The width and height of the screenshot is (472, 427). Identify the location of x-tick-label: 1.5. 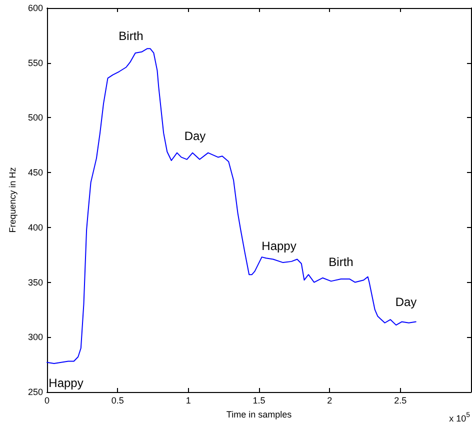
(259, 401).